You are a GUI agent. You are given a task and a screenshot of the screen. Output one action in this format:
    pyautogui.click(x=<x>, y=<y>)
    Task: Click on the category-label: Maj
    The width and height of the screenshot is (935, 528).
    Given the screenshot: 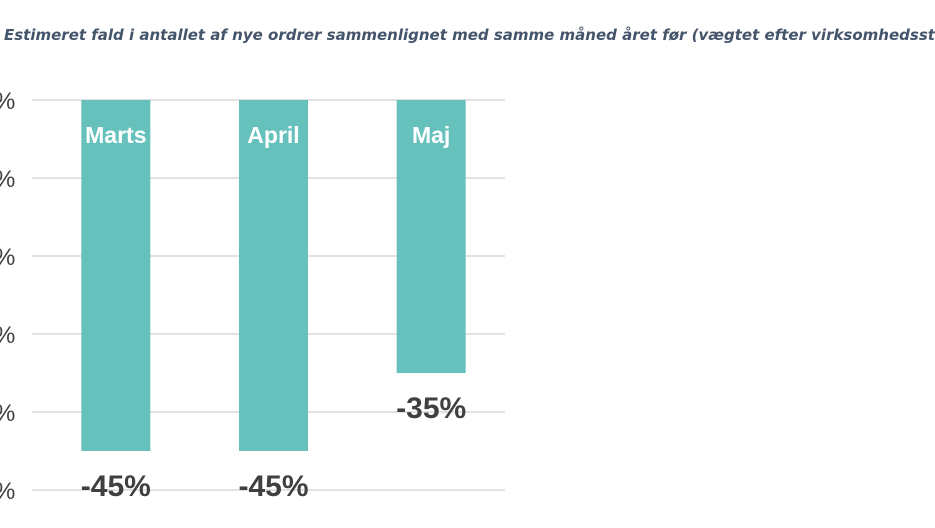 What is the action you would take?
    pyautogui.click(x=431, y=135)
    